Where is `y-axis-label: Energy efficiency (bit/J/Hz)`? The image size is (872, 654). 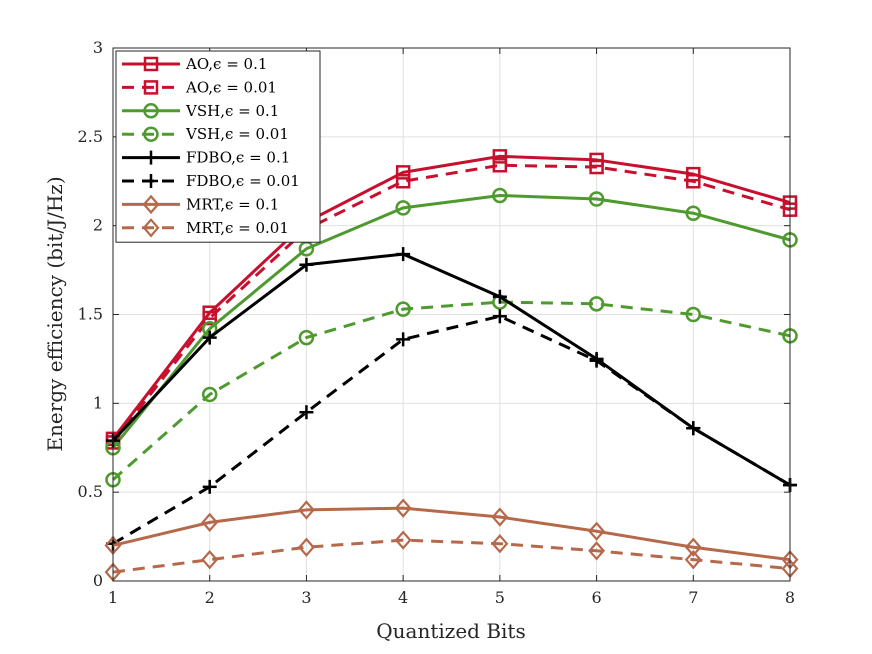 y-axis-label: Energy efficiency (bit/J/Hz) is located at coordinates (55, 313).